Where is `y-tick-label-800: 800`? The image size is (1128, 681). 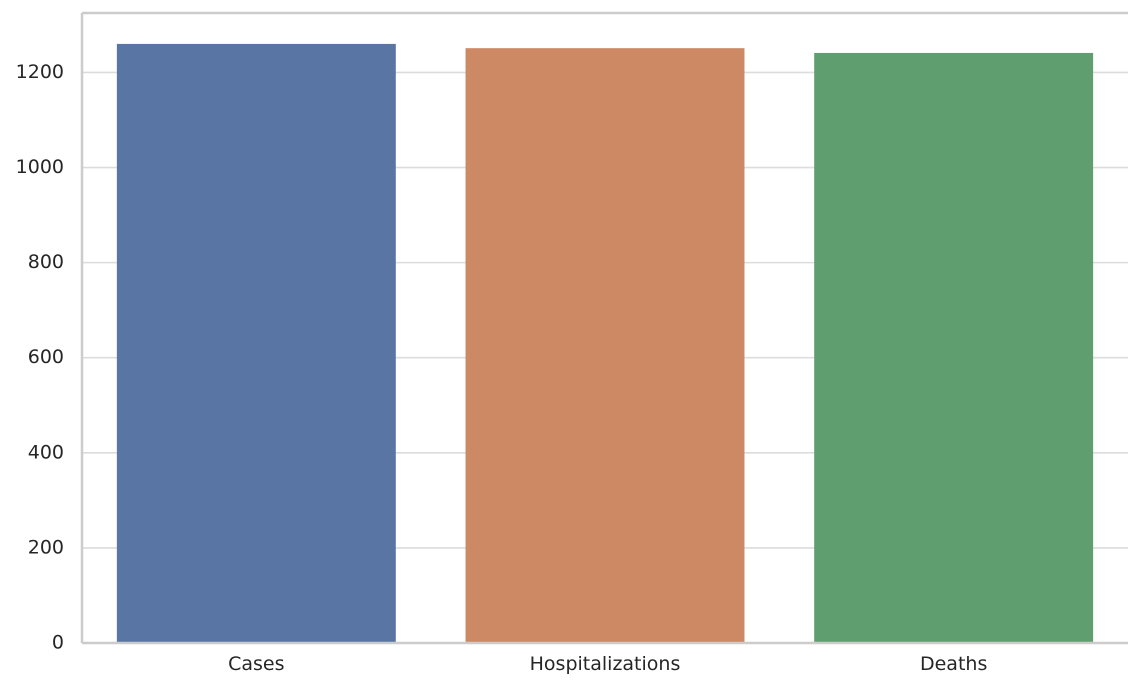
y-tick-label-800: 800 is located at coordinates (46, 262).